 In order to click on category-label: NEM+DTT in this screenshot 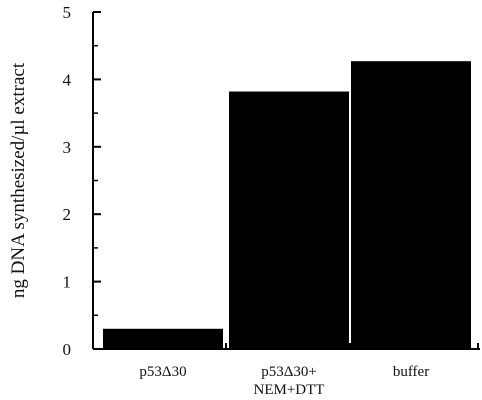, I will do `click(289, 390)`.